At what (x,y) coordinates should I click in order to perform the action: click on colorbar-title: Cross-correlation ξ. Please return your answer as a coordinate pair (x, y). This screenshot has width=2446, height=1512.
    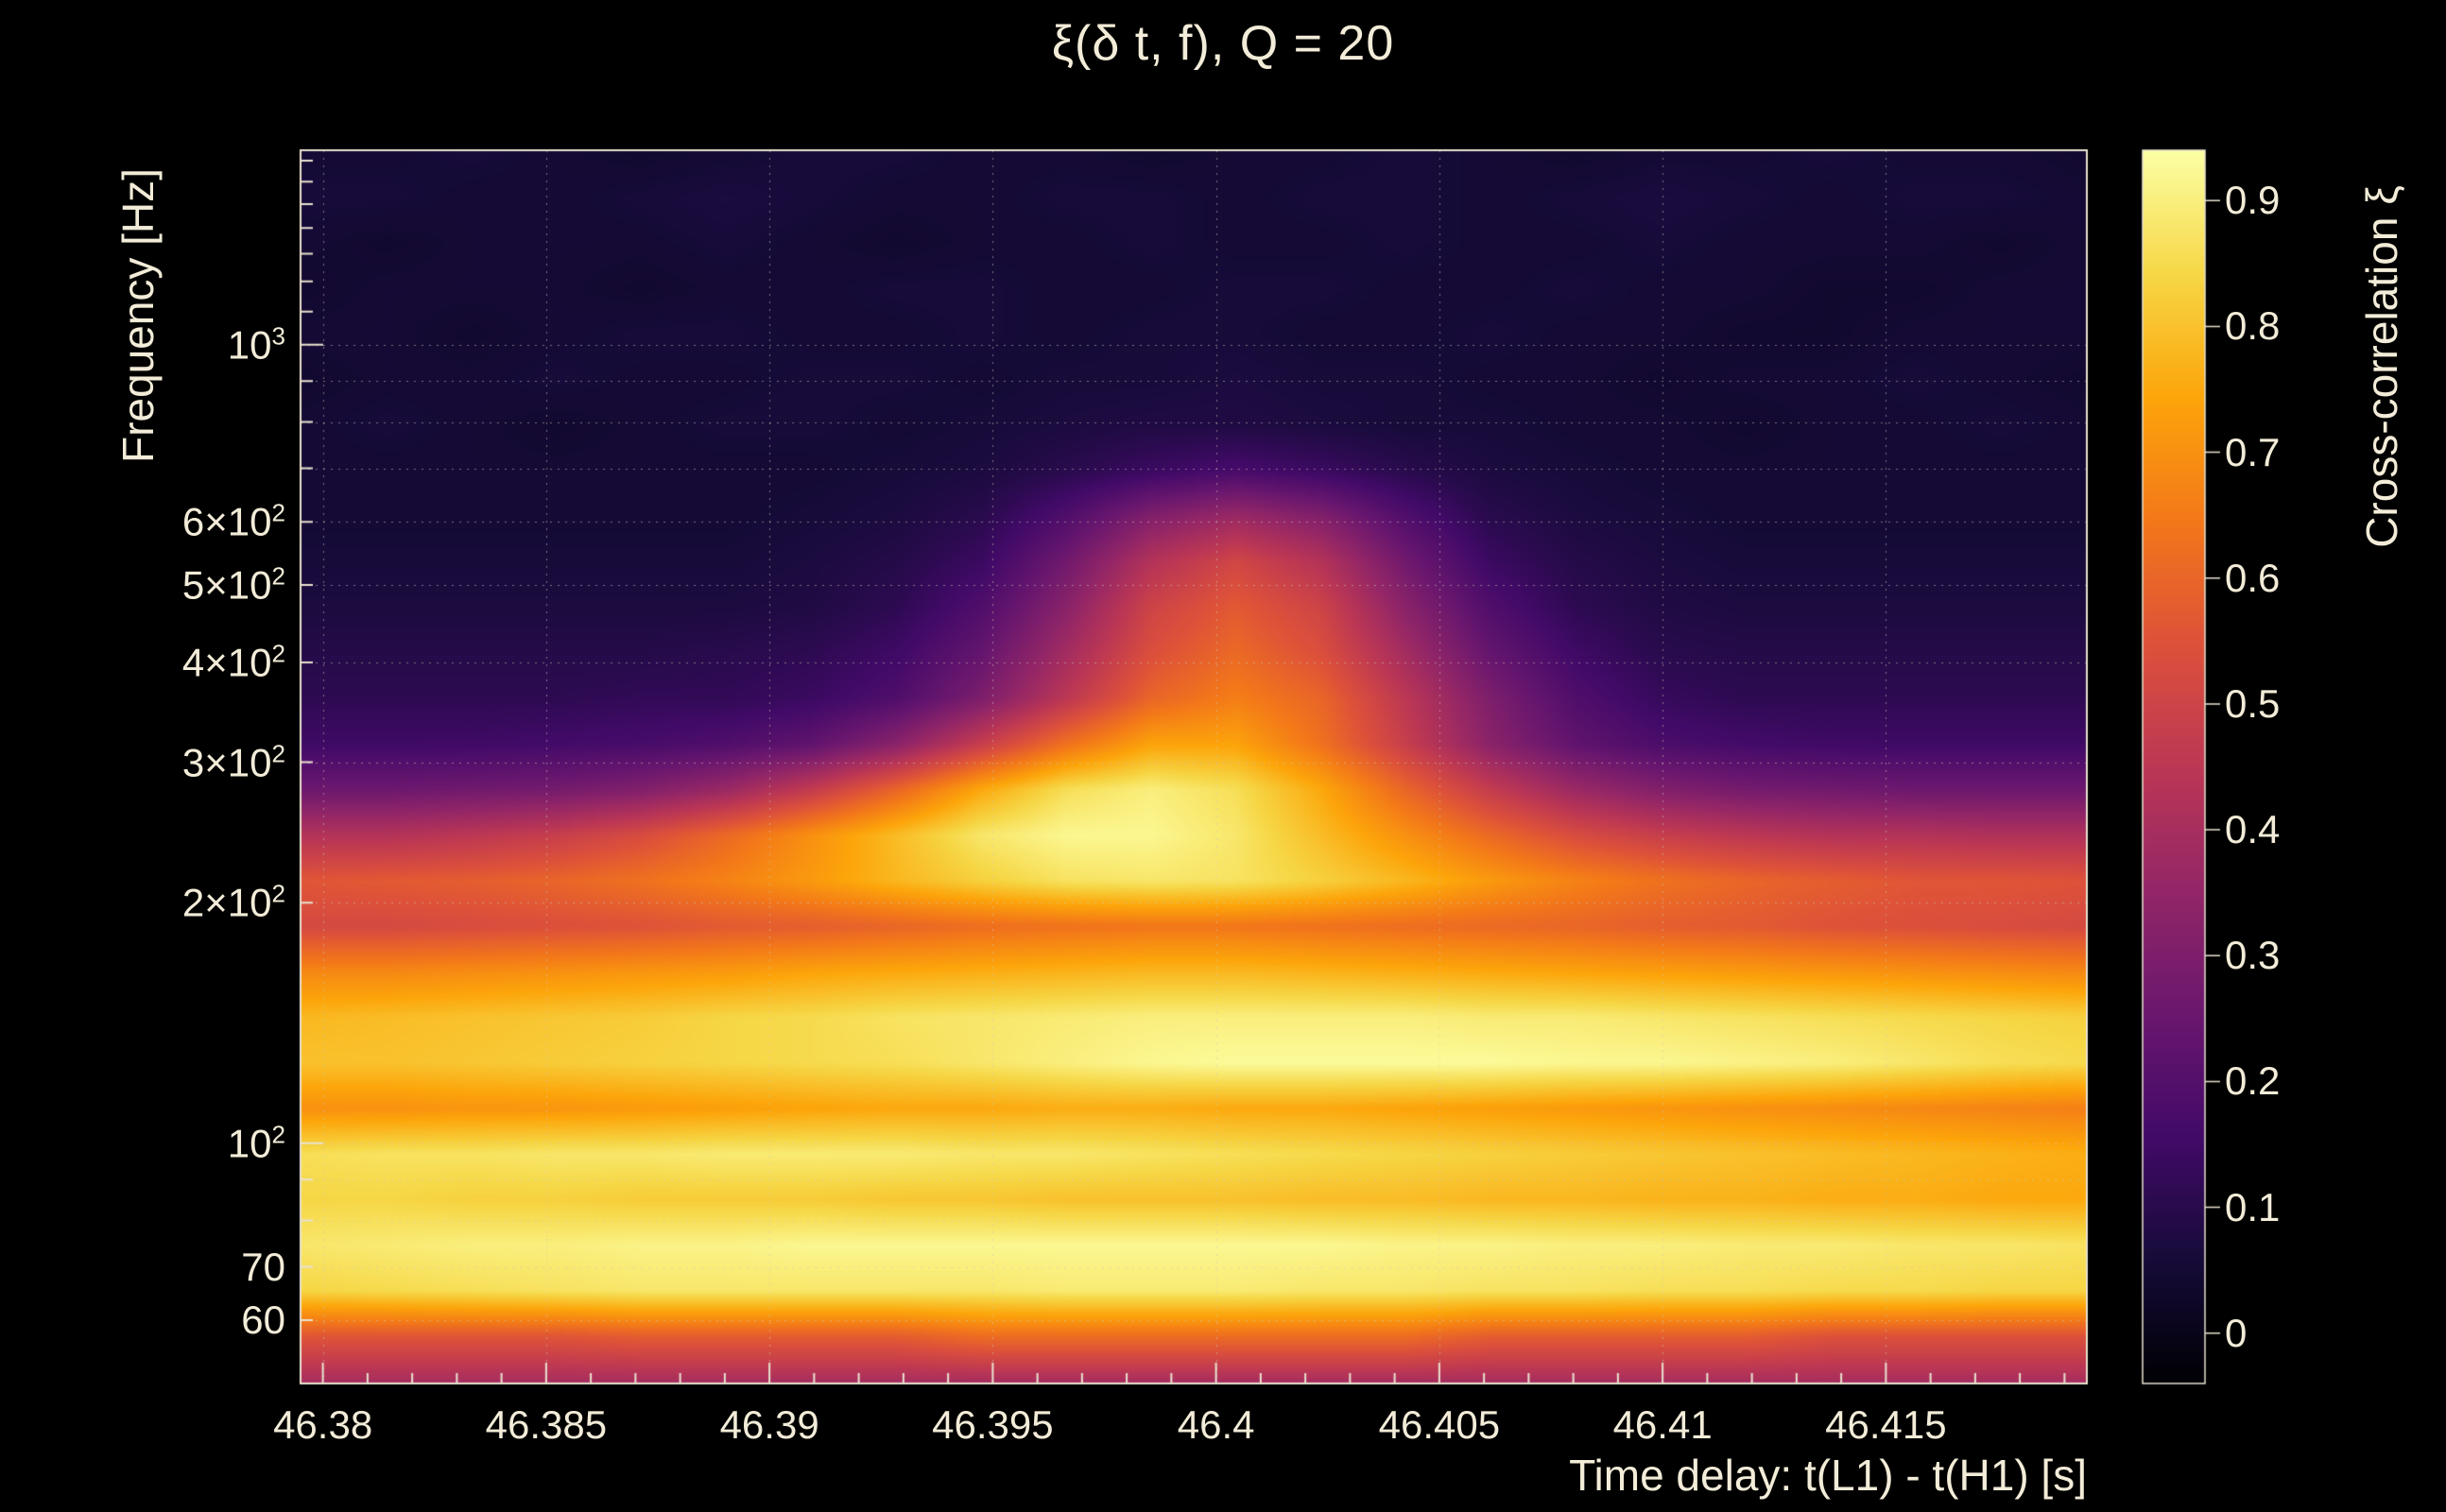
    Looking at the image, I should click on (2381, 366).